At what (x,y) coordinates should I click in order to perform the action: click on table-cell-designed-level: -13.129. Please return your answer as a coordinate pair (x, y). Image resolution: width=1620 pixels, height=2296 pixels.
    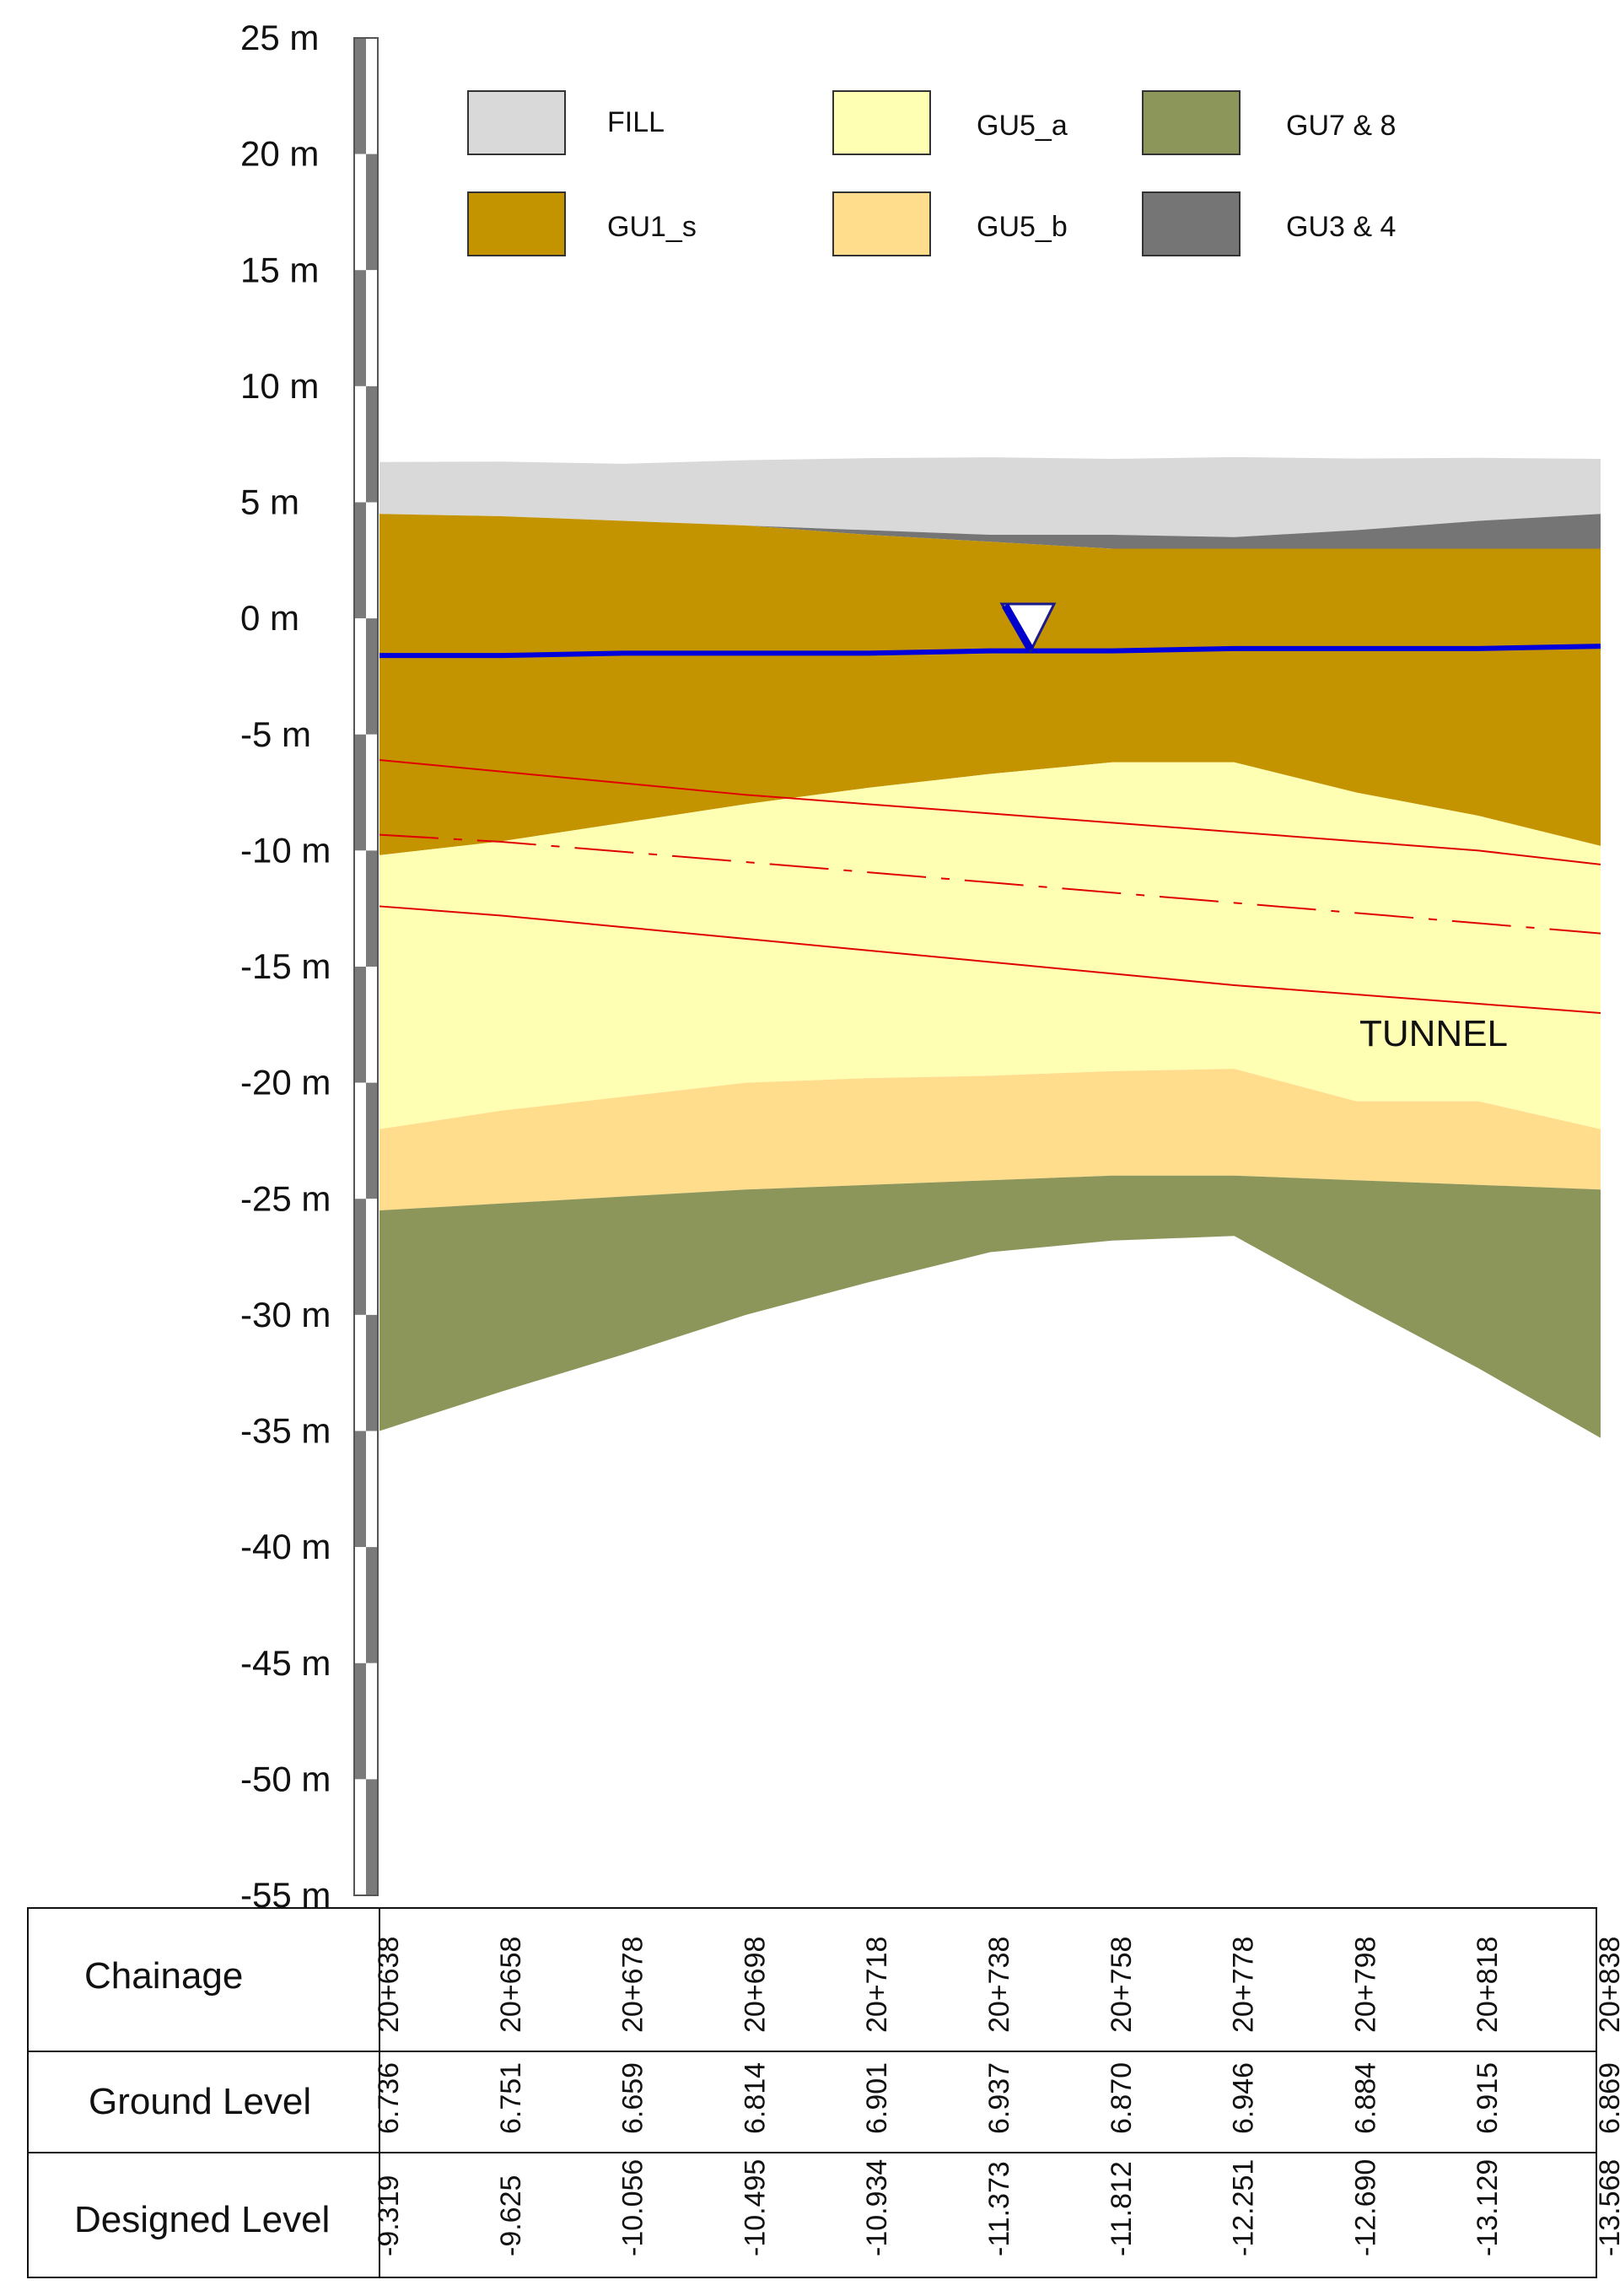
    Looking at the image, I should click on (1488, 2207).